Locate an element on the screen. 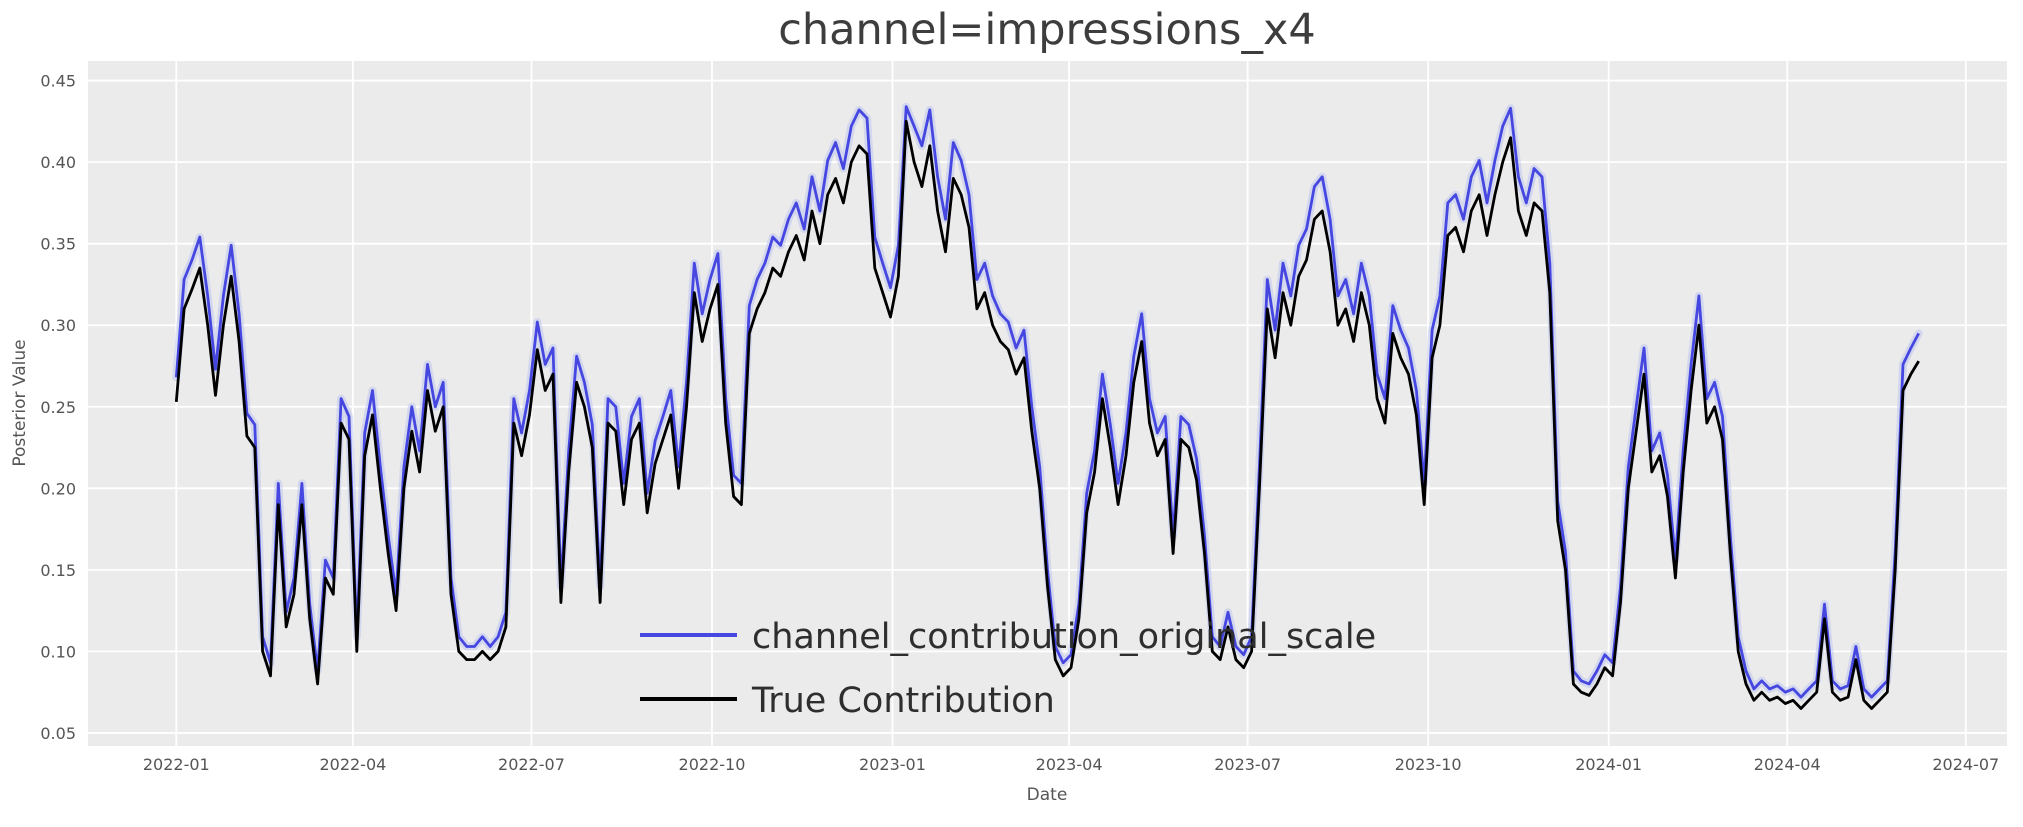  y-tick-label: 0.10 is located at coordinates (58, 651).